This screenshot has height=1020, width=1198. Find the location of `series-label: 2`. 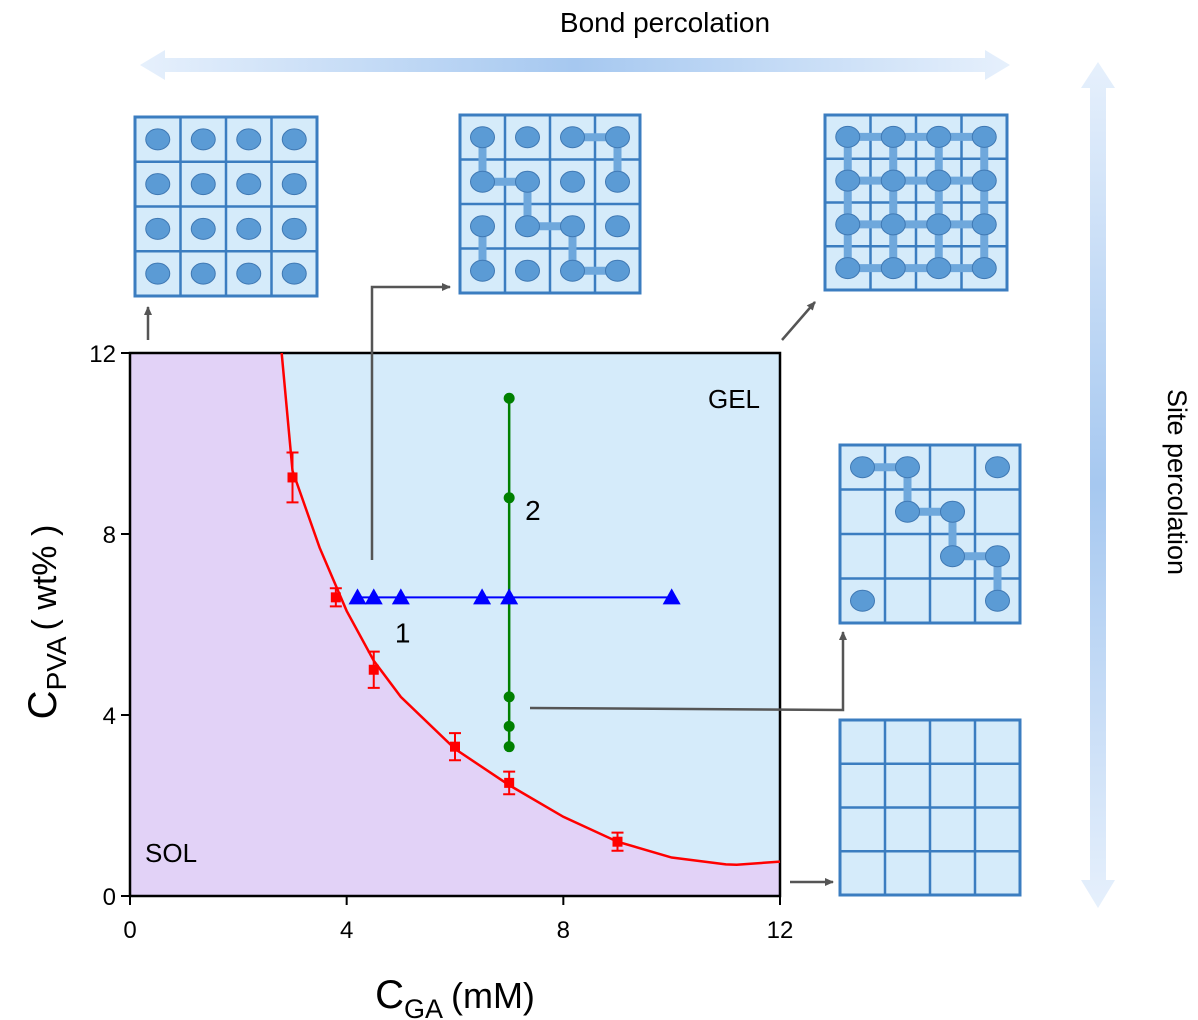

series-label: 2 is located at coordinates (533, 510).